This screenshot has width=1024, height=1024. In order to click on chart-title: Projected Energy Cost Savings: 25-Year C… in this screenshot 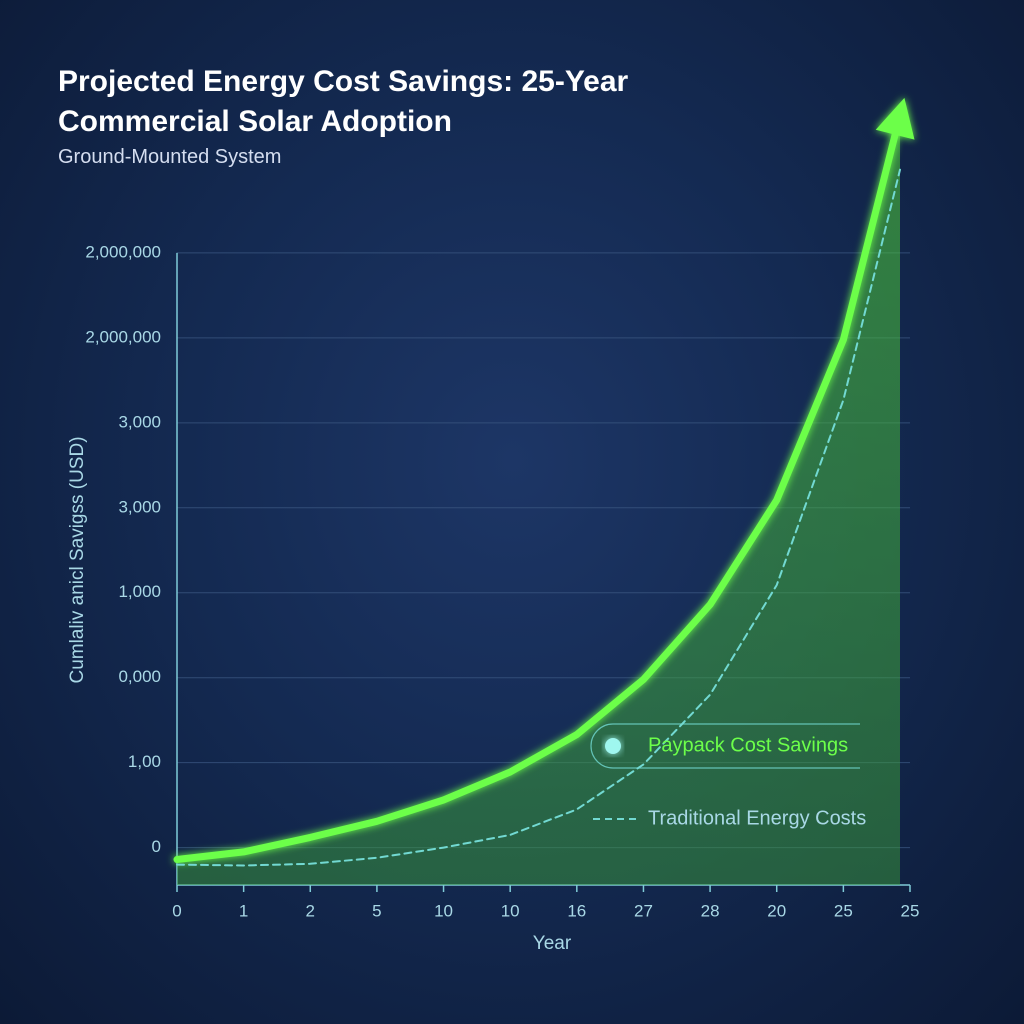, I will do `click(343, 101)`.